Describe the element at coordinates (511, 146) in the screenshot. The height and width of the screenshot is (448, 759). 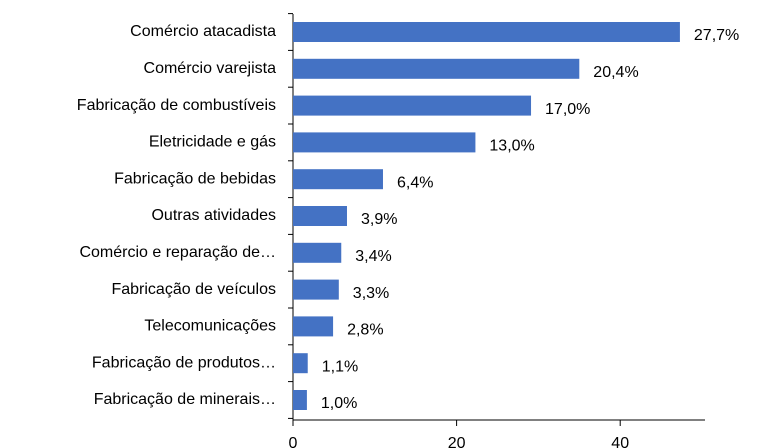
I see `data-label: 13,0%` at that location.